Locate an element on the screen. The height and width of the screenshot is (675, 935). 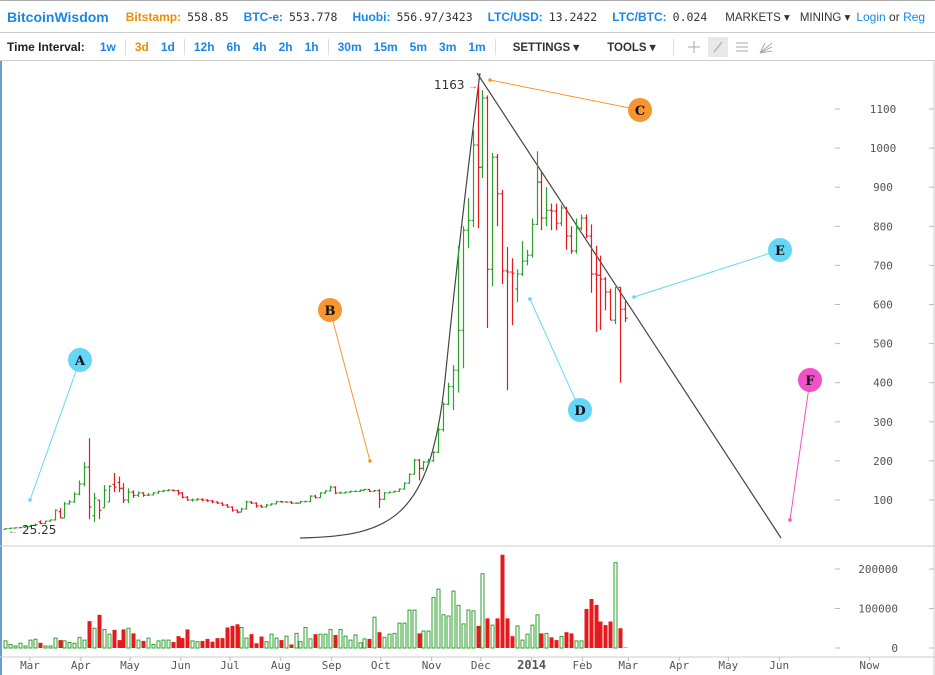
interval-2h: 2h is located at coordinates (285, 47).